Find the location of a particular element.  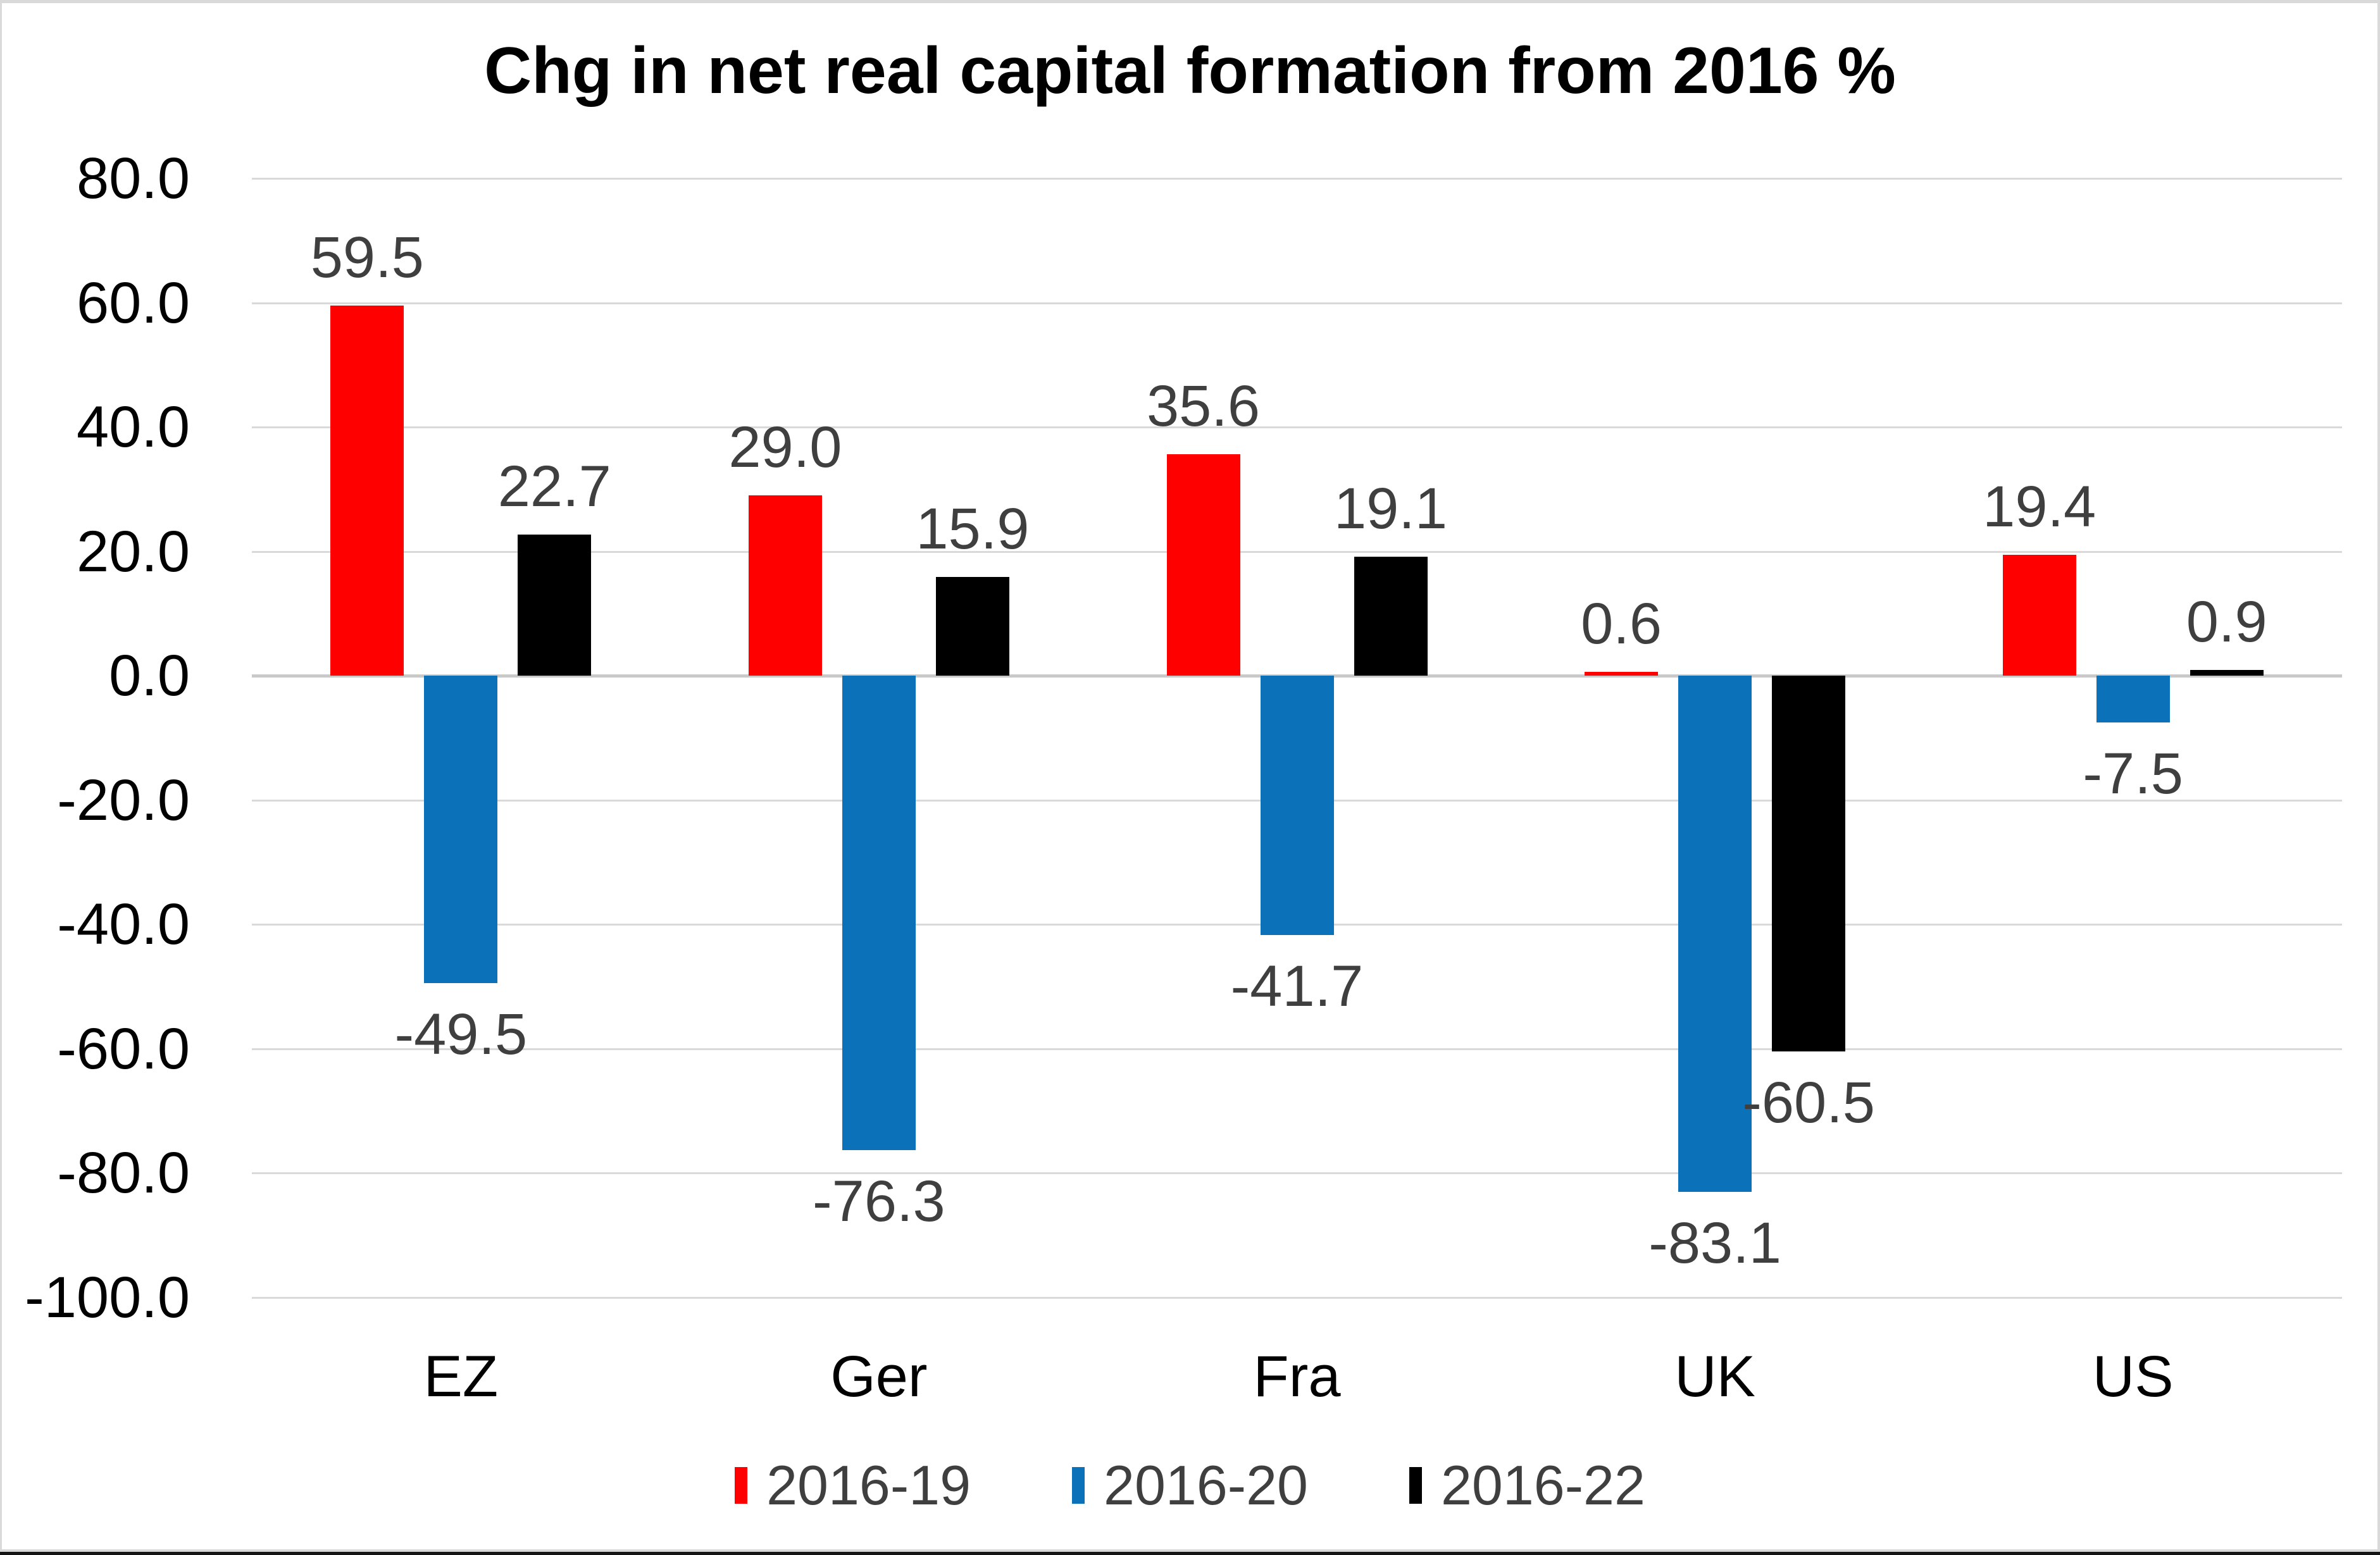

left-border is located at coordinates (1, 778).